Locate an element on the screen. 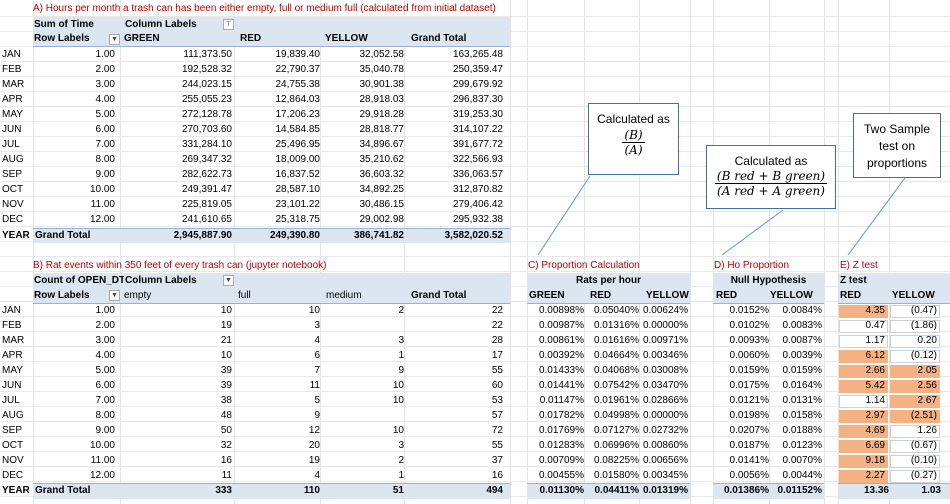 The image size is (950, 504). table-c-cell: 0.02866% is located at coordinates (665, 400).